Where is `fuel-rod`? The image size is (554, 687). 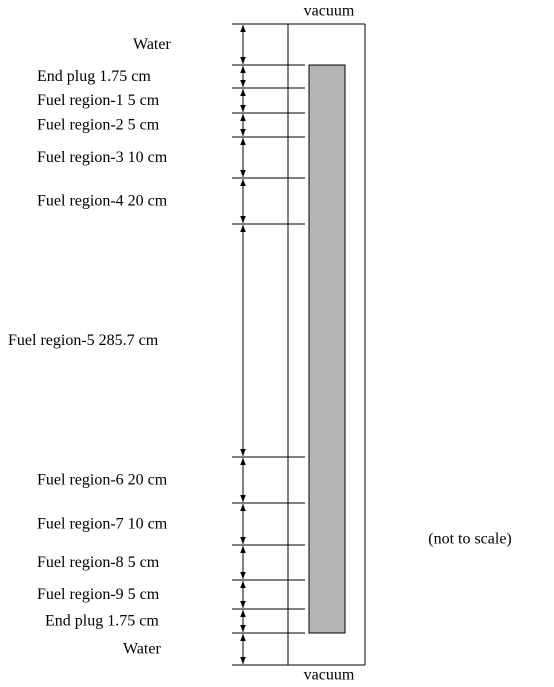 fuel-rod is located at coordinates (327, 349).